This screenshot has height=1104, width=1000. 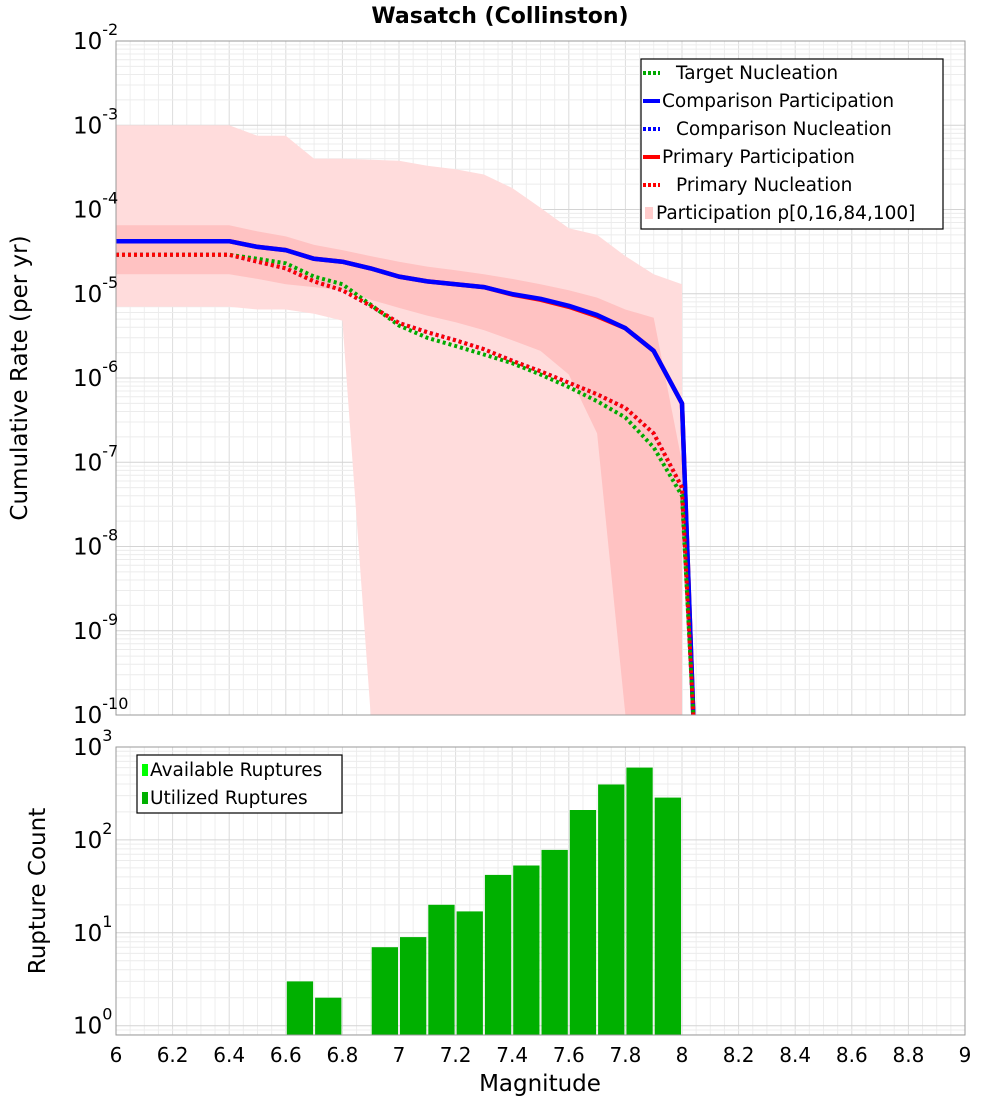 What do you see at coordinates (20, 377) in the screenshot?
I see `rate-panel-y-label: Cumulative Rate (per yr)` at bounding box center [20, 377].